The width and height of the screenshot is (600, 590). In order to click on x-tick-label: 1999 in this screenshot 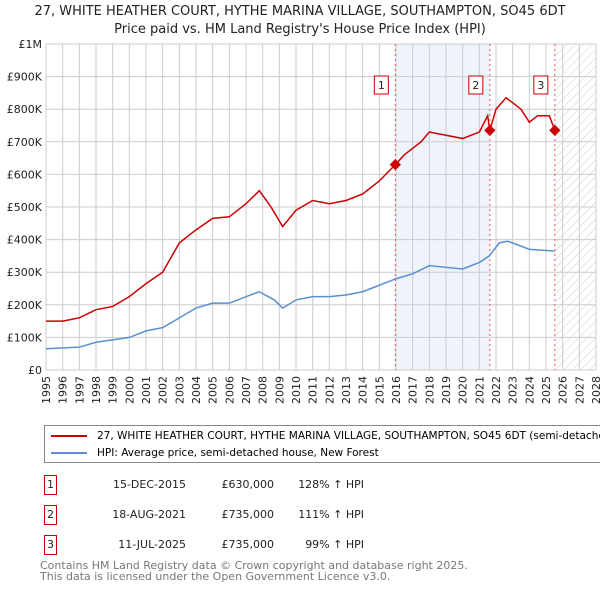, I will do `click(113, 390)`.